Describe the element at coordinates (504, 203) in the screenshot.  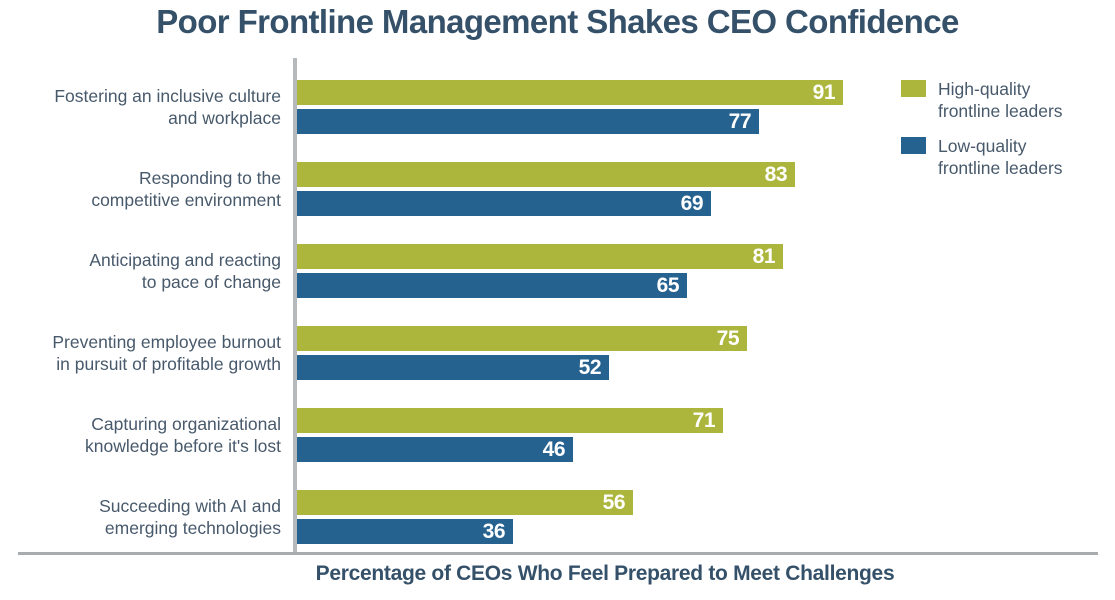
I see `bar-low-quality: 69` at that location.